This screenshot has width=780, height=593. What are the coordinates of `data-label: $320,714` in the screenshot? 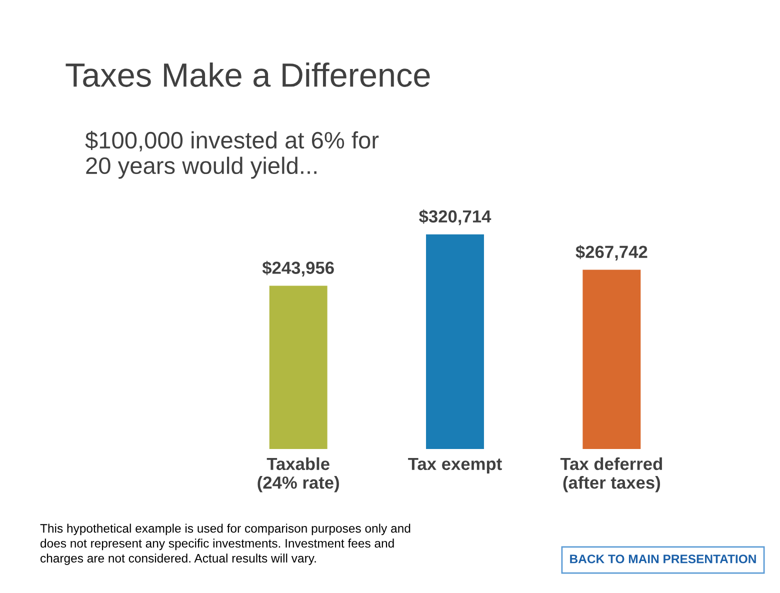 It's located at (455, 218).